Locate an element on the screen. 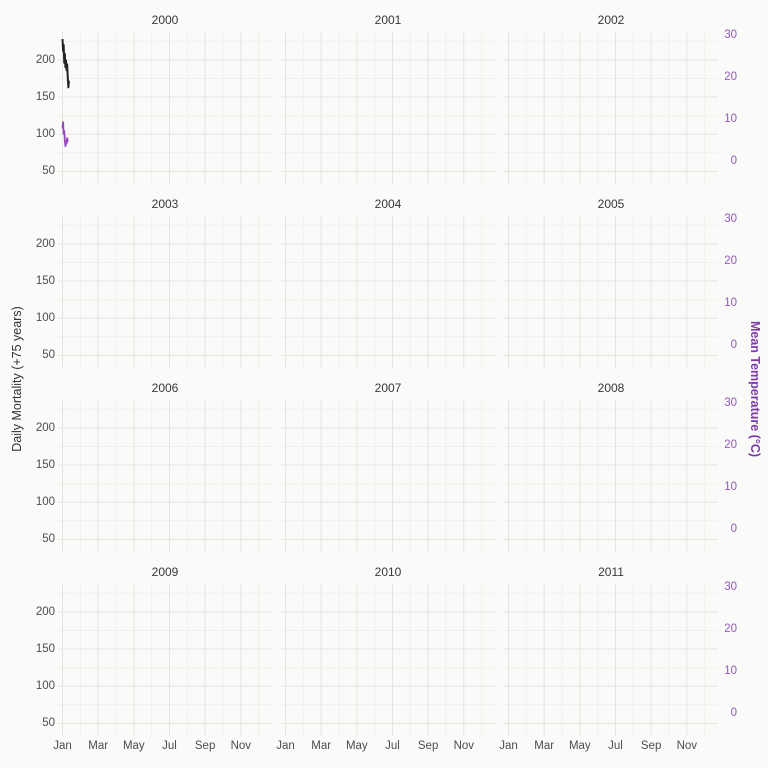  temperature-line is located at coordinates (65, 134).